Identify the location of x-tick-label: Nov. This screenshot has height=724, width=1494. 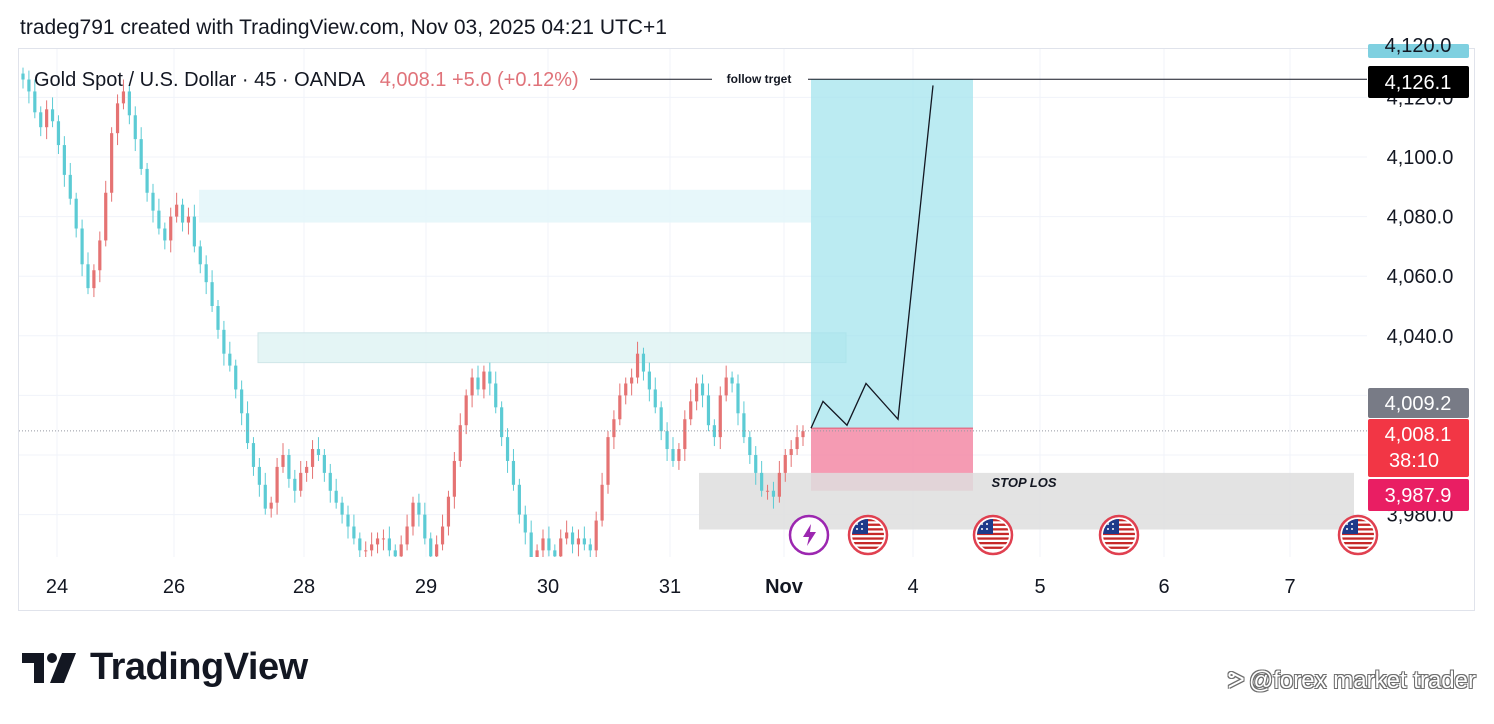
(784, 587).